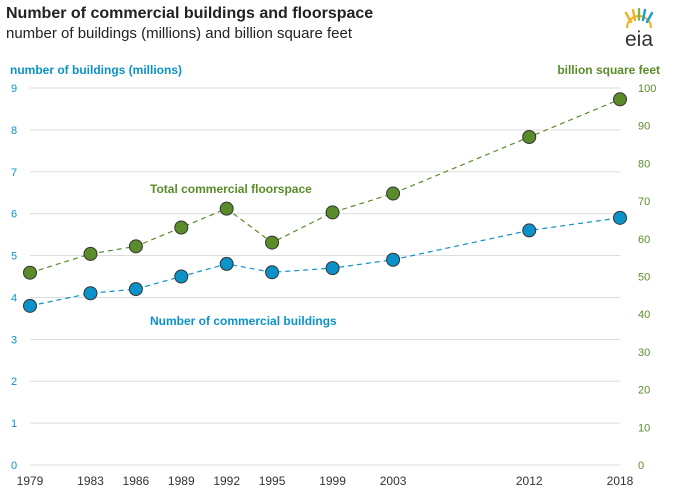  Describe the element at coordinates (14, 340) in the screenshot. I see `y-left-tick-label: 3` at that location.